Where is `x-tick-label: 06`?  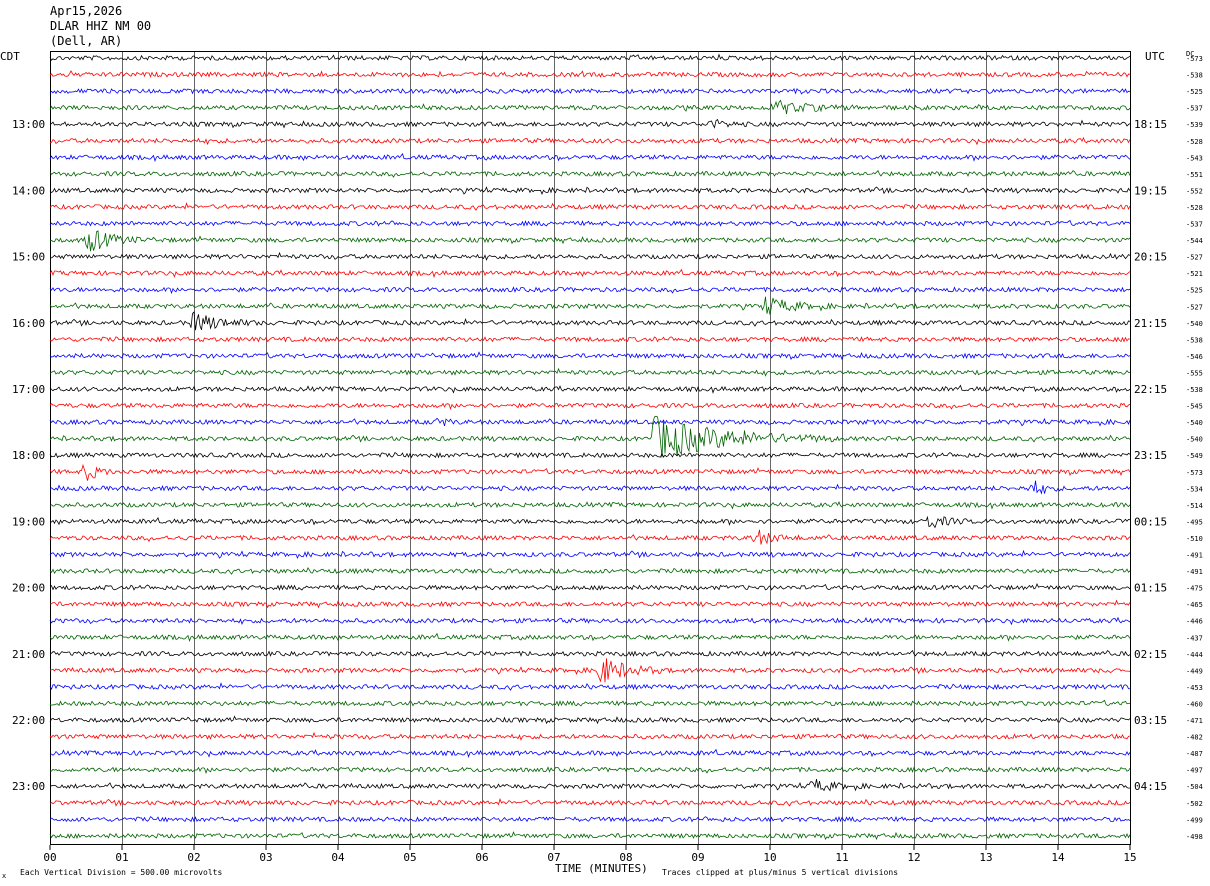
x-tick-label: 06 is located at coordinates (481, 857).